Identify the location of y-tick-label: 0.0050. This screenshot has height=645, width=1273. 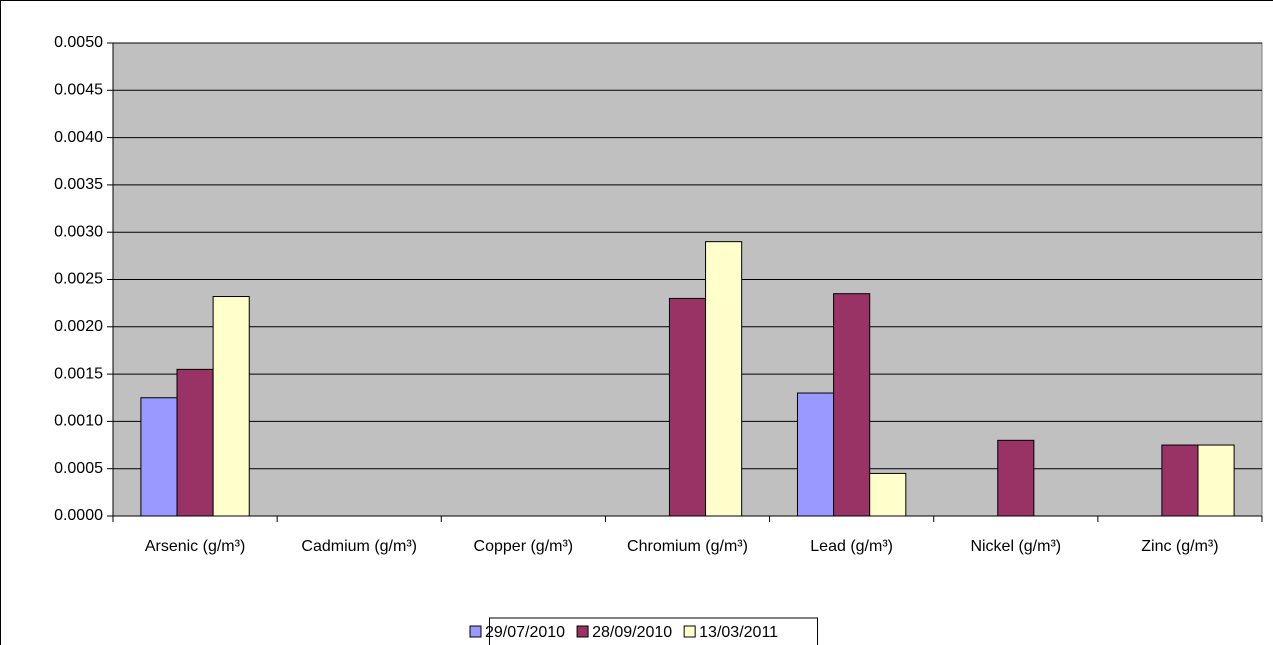
(78, 42).